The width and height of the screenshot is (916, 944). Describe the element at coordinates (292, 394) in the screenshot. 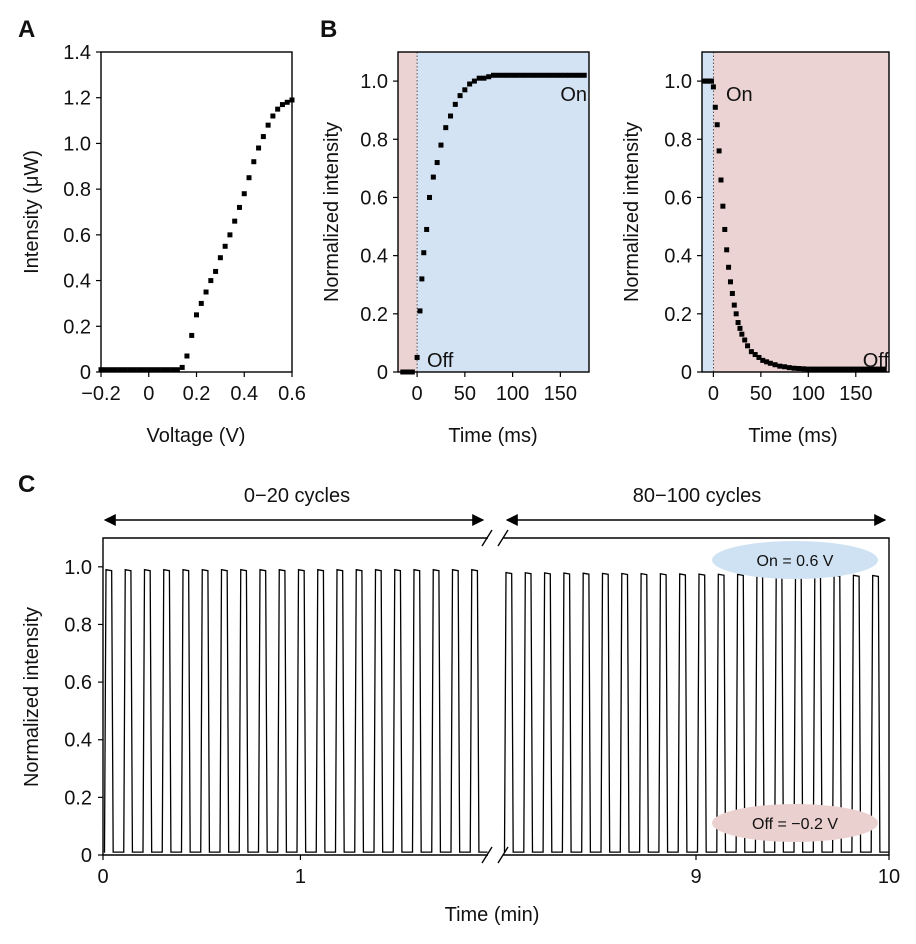

I see `x-tick-label: 0.6` at that location.